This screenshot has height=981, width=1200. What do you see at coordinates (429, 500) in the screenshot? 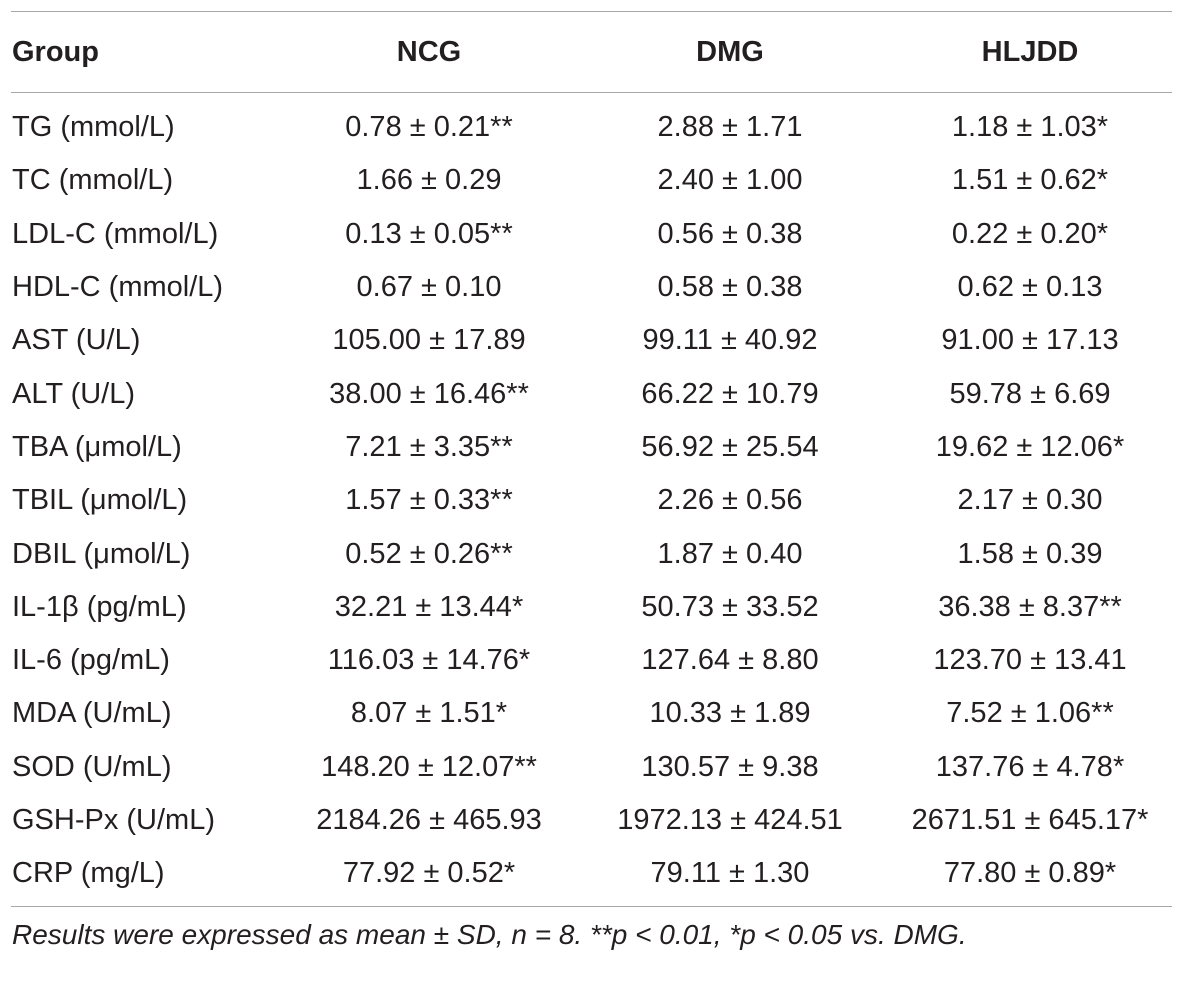
I see `cell-ncg: 1.57 ± 0.33**` at bounding box center [429, 500].